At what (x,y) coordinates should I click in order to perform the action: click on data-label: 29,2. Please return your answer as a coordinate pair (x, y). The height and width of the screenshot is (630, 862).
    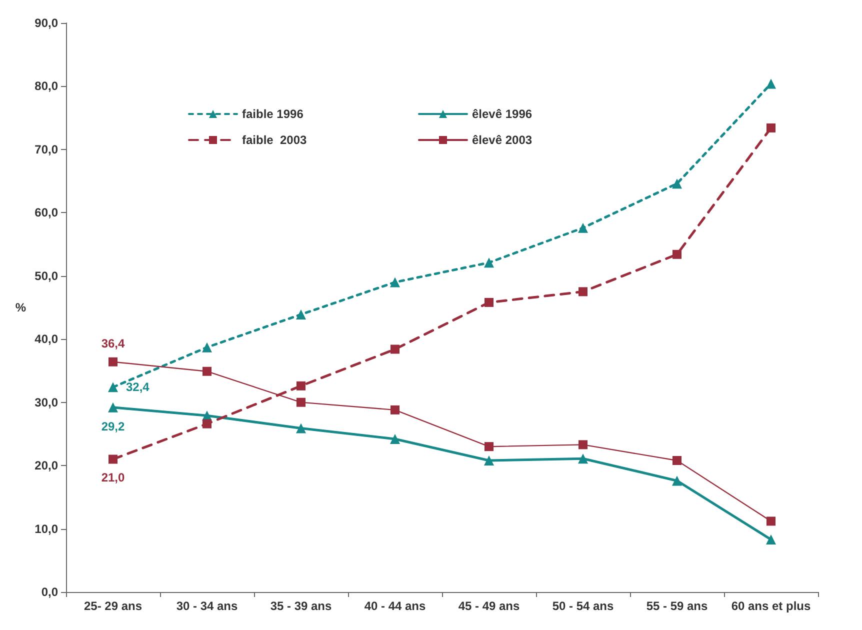
    Looking at the image, I should click on (113, 426).